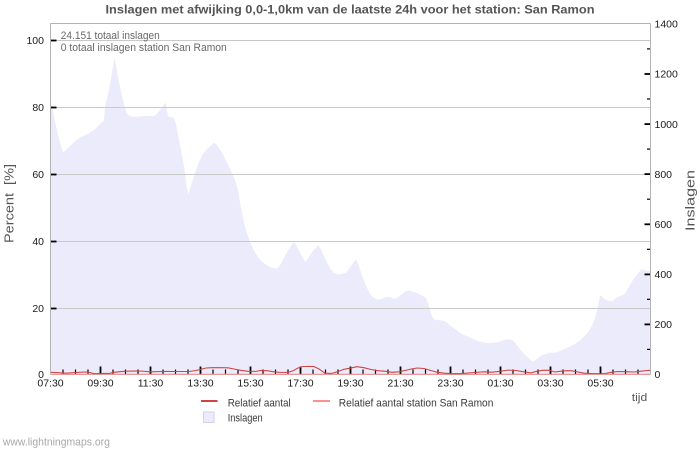  Describe the element at coordinates (38, 242) in the screenshot. I see `svg-text: 40` at that location.